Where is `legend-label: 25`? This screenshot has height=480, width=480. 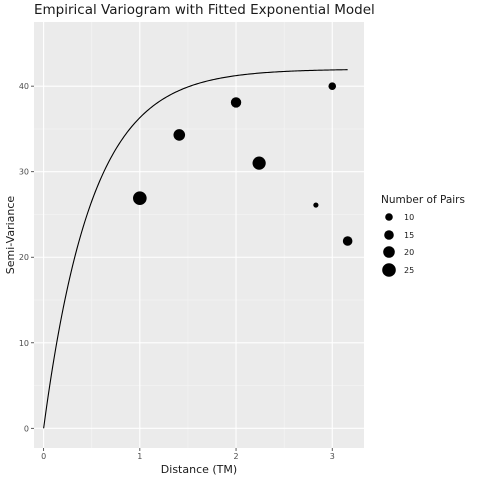
legend-label: 25 is located at coordinates (409, 270).